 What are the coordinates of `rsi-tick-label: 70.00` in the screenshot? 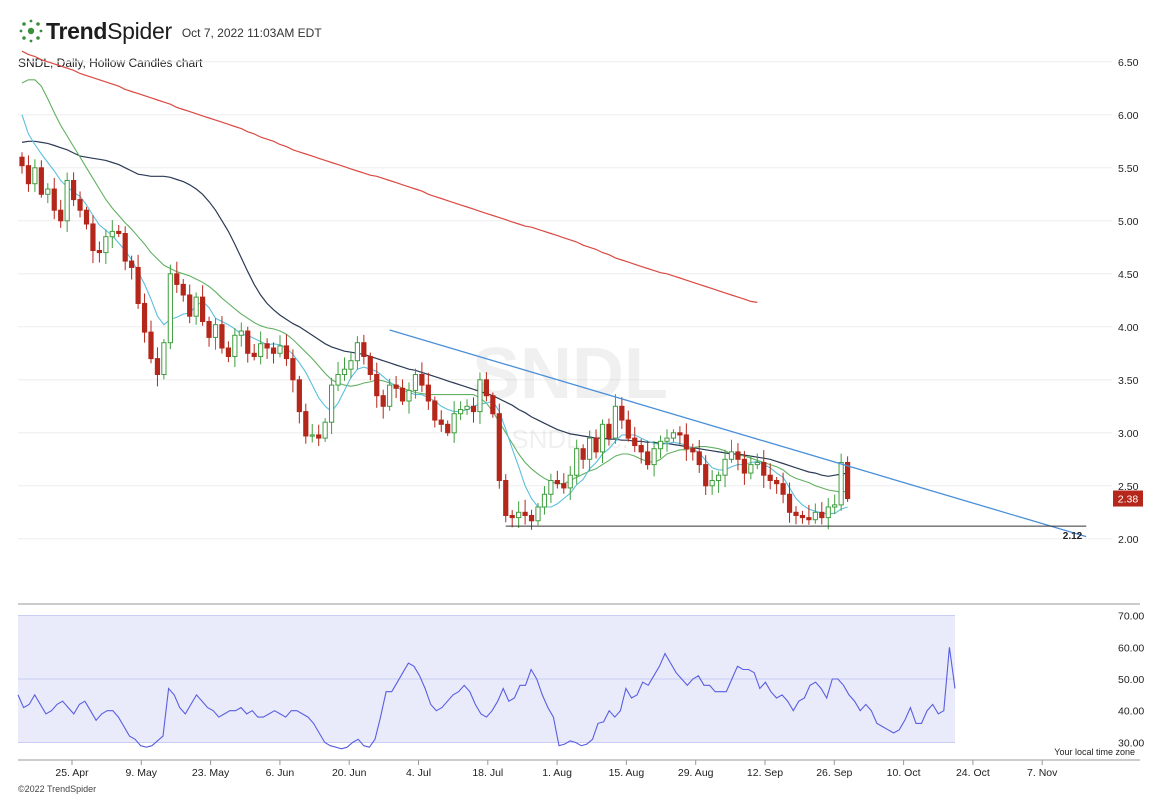 It's located at (1131, 617).